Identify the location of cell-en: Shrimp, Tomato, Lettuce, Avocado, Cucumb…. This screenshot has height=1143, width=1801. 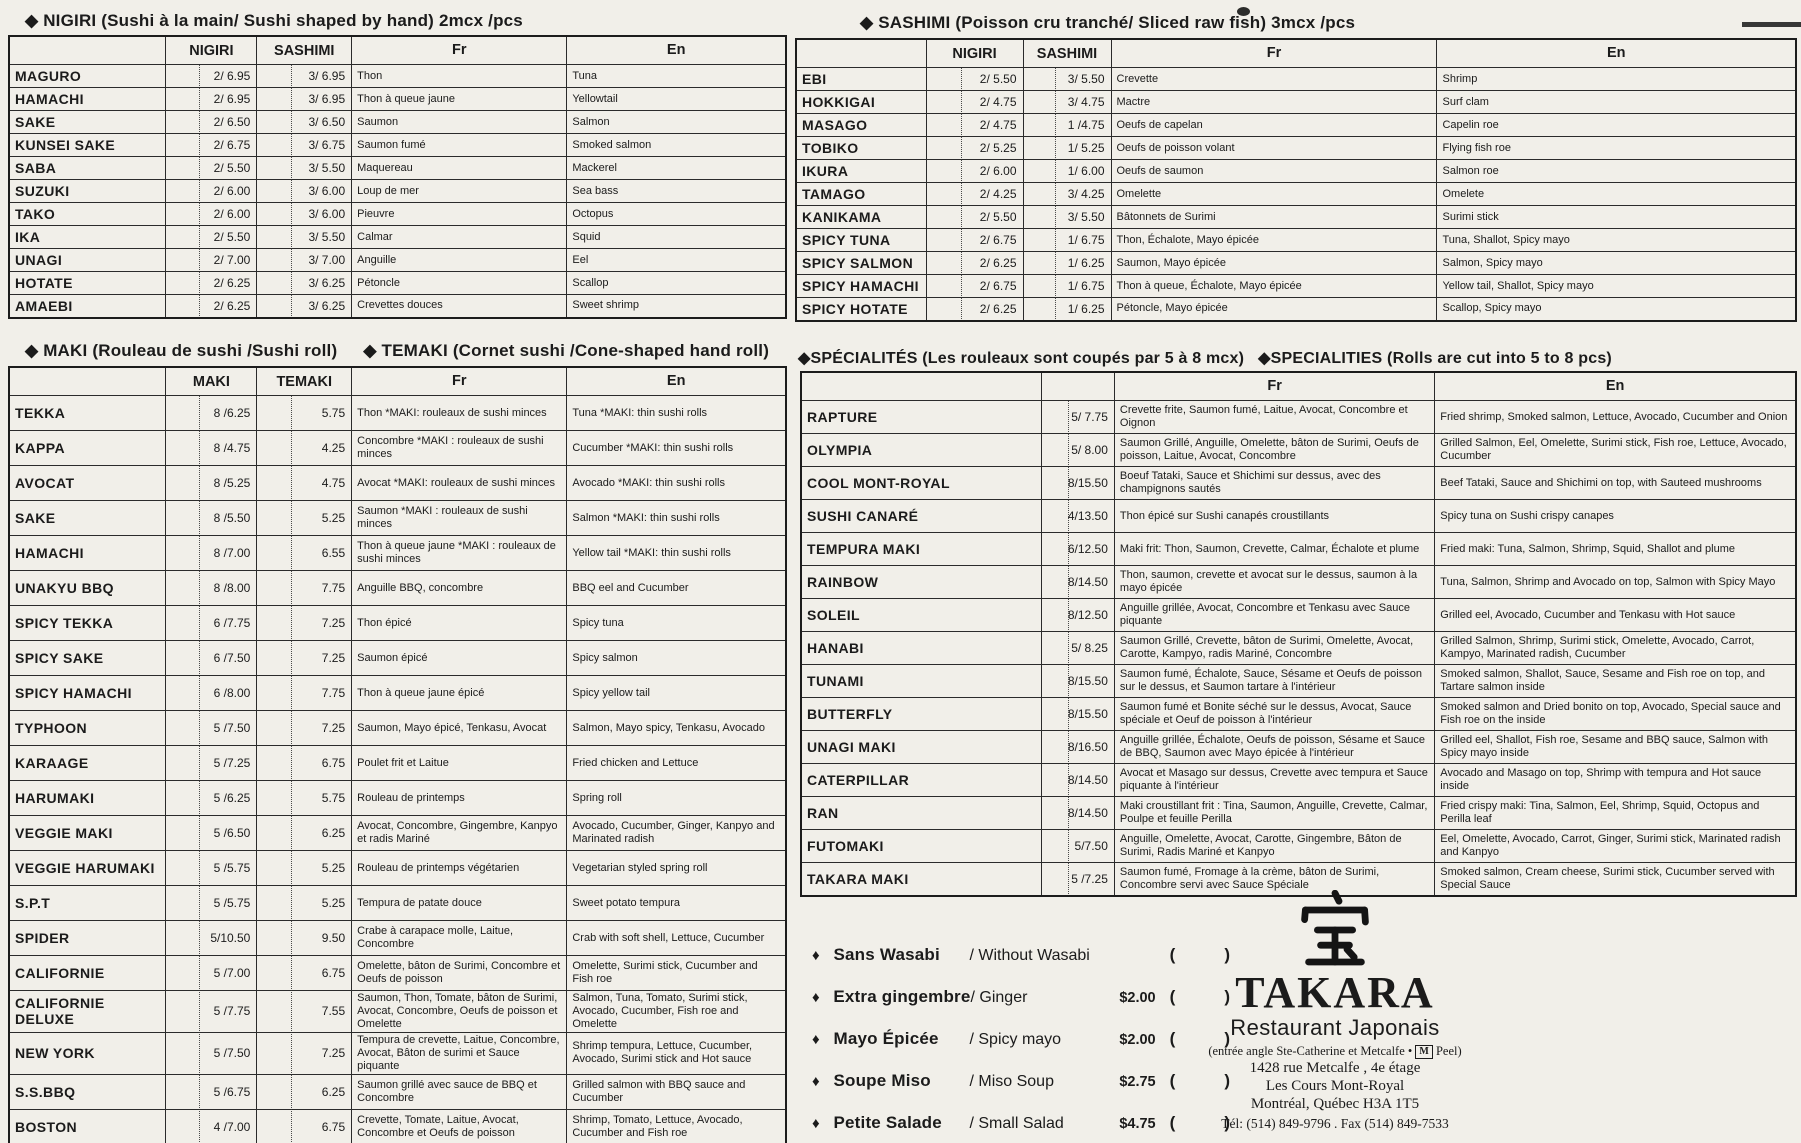
(676, 1125).